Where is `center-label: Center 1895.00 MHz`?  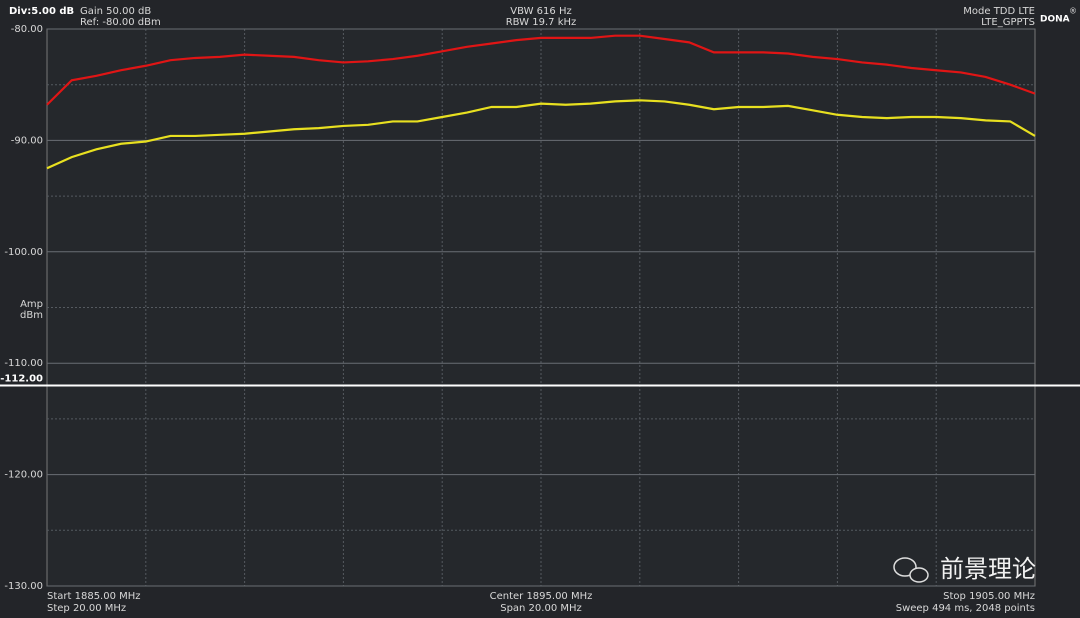 center-label: Center 1895.00 MHz is located at coordinates (541, 596).